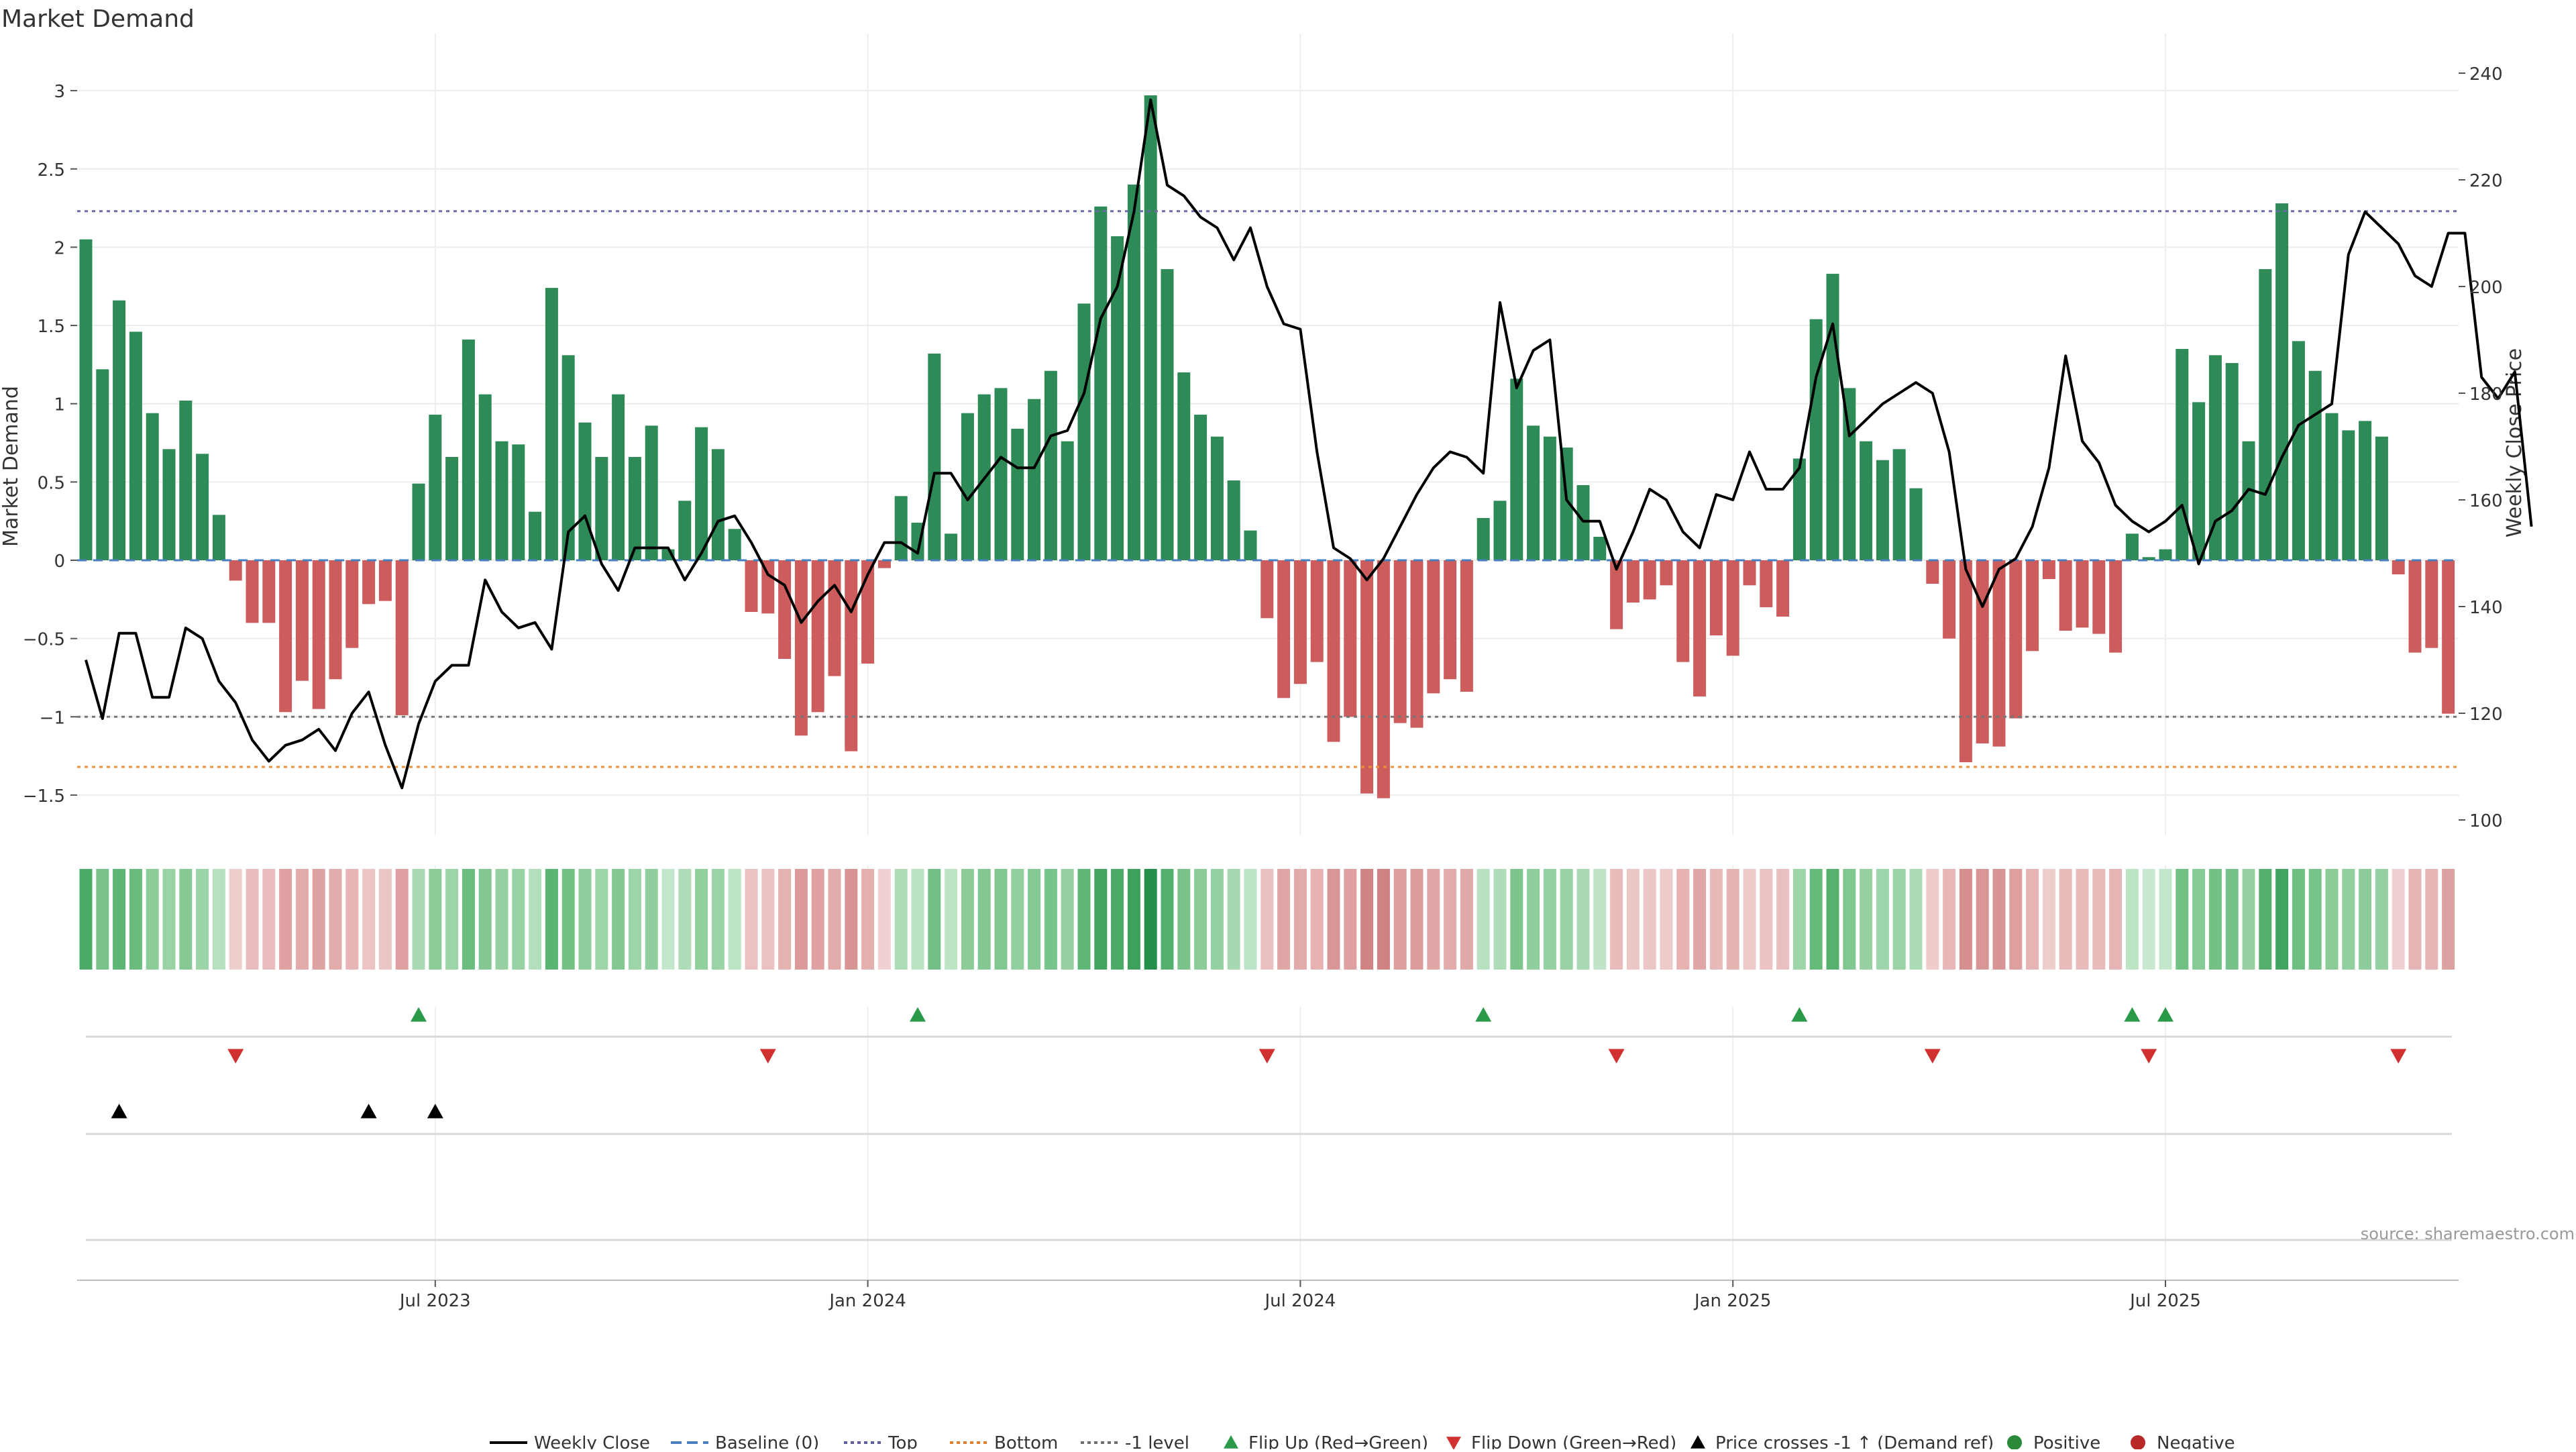 The height and width of the screenshot is (1452, 2576). What do you see at coordinates (2486, 715) in the screenshot?
I see `y2-tick-label: 120` at bounding box center [2486, 715].